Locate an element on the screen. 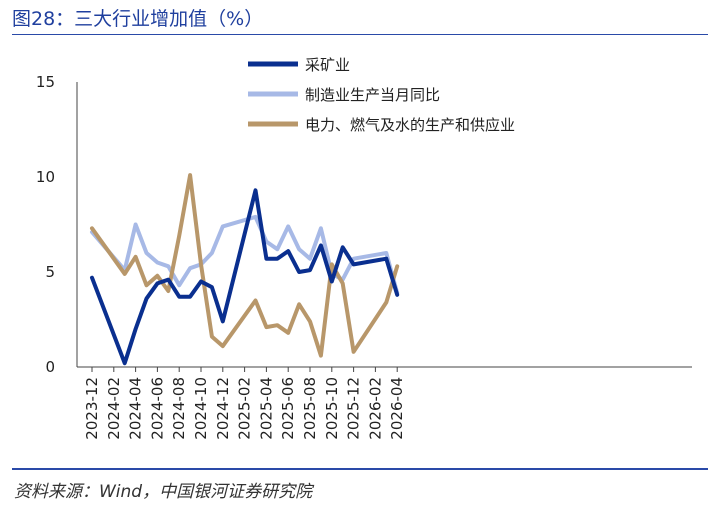  y-axis-ticks: 0 5 10 15 is located at coordinates (45, 224).